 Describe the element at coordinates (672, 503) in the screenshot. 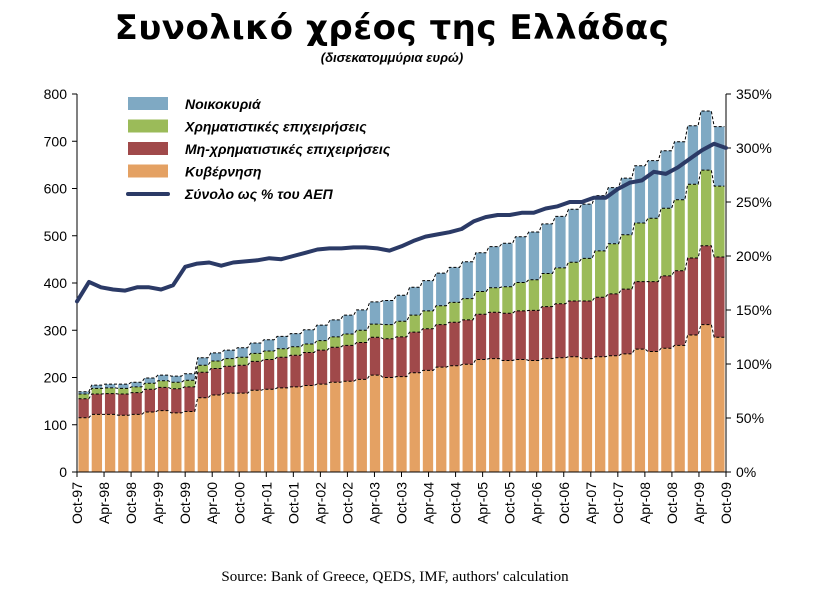

I see `x-tick-label: Oct-08` at that location.